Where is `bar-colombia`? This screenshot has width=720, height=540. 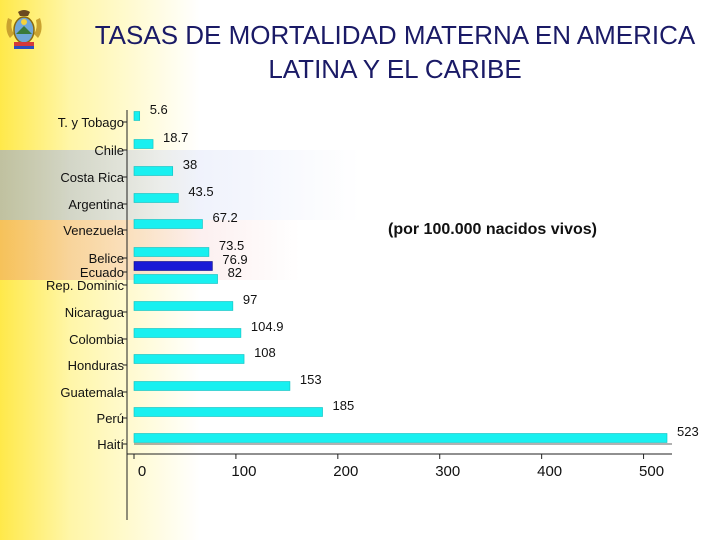 bar-colombia is located at coordinates (187, 333).